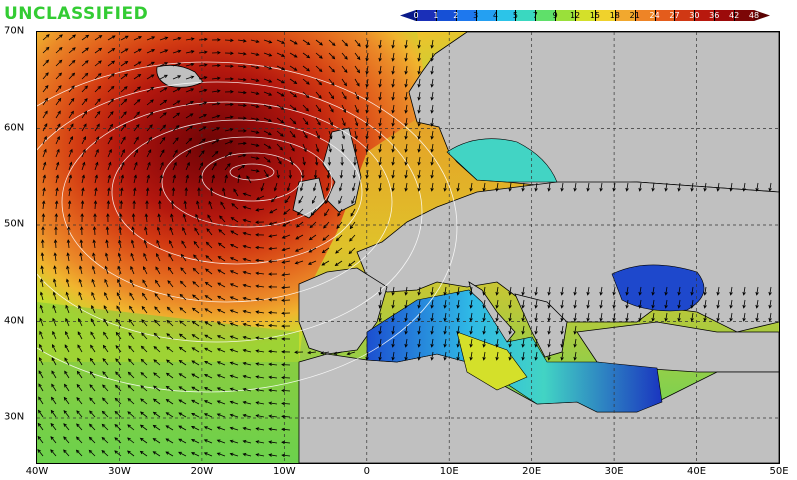 This screenshot has height=480, width=797. I want to click on colorbar-tick-label: 18, so click(614, 15).